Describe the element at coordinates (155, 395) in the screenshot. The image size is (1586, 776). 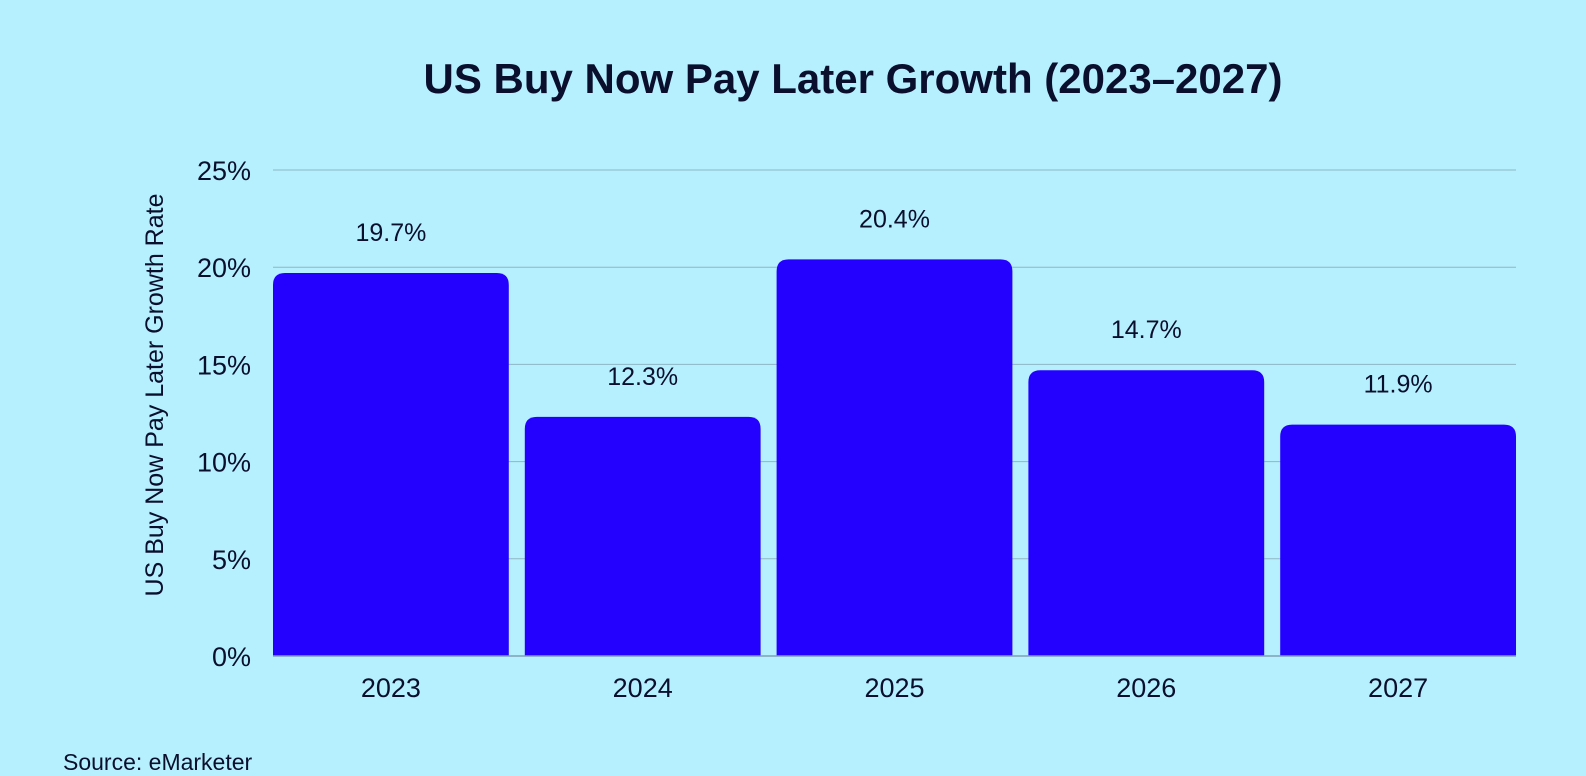
I see `y-axis-label: US Buy Now Pay Later Growth Rate` at that location.